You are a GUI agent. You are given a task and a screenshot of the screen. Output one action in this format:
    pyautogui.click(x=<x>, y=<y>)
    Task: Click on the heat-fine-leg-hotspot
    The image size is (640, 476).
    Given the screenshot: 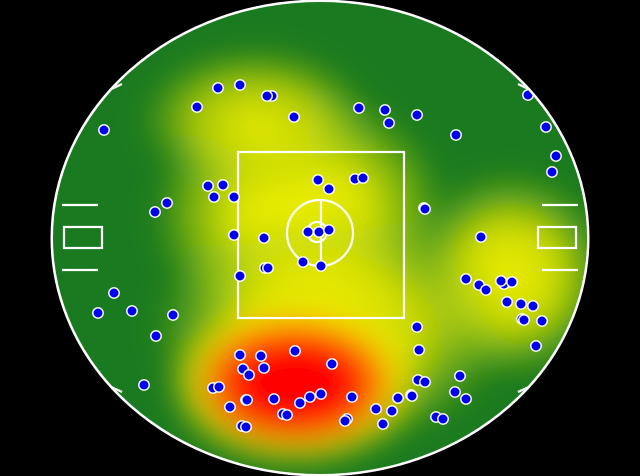 What is the action you would take?
    pyautogui.click(x=295, y=383)
    